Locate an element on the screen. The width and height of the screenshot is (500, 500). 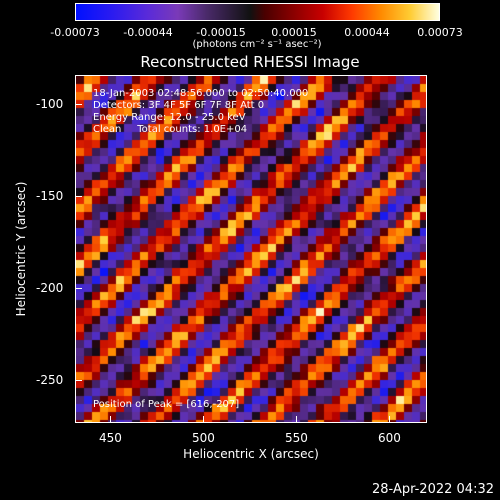
x-tick-label: 500 is located at coordinates (203, 438).